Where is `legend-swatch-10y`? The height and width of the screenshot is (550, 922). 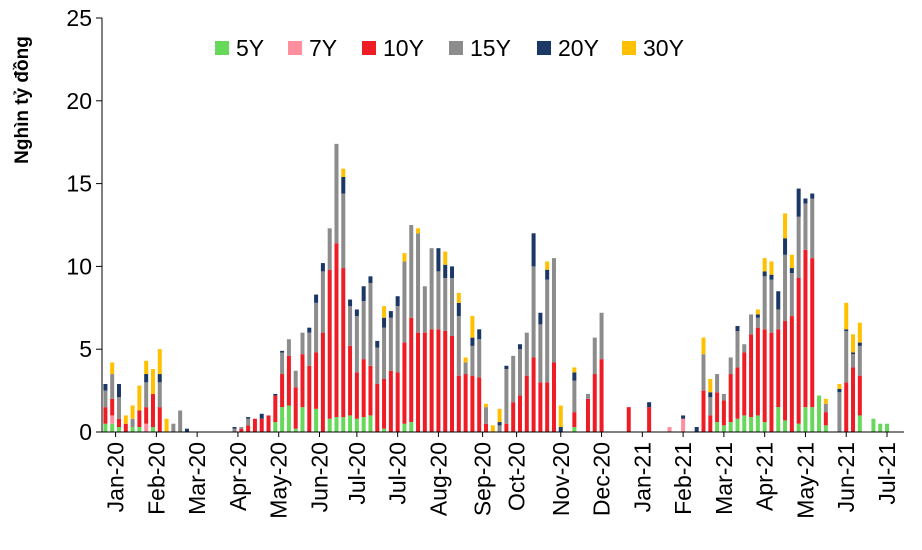
legend-swatch-10y is located at coordinates (369, 48).